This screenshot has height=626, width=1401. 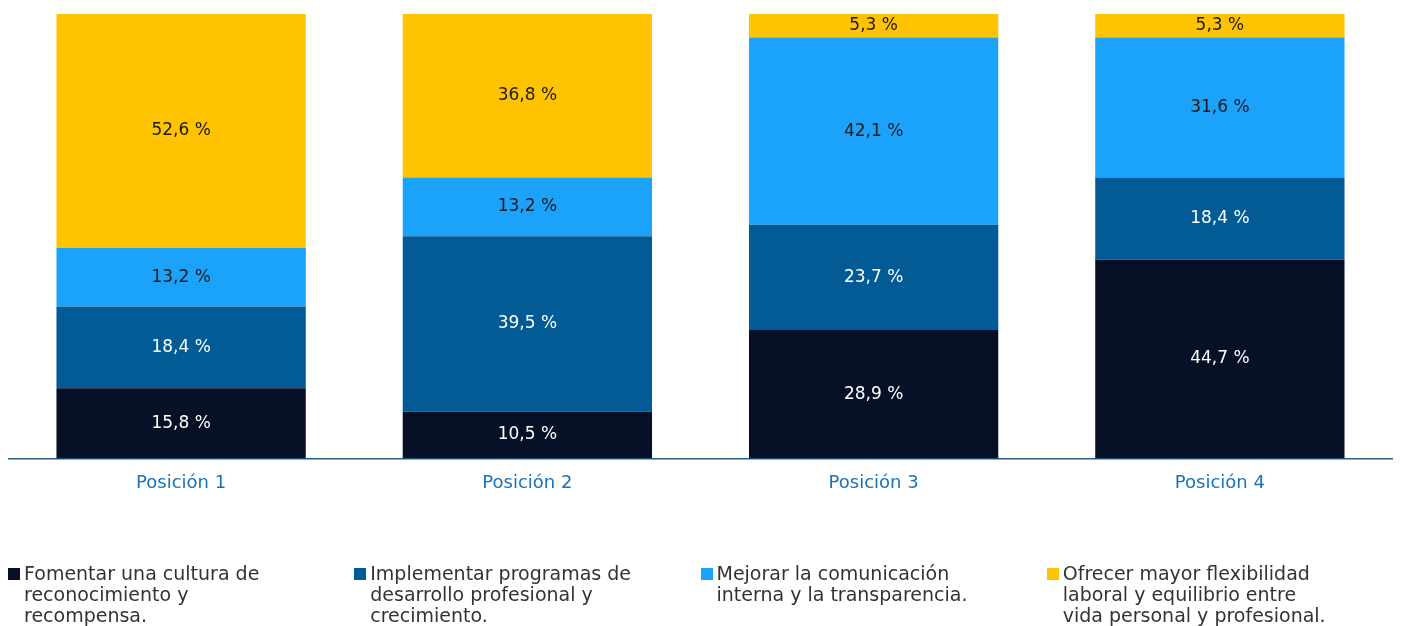 I want to click on legend-label: Implementar programas de desarrollo profesional y crecimiento., so click(x=501, y=594).